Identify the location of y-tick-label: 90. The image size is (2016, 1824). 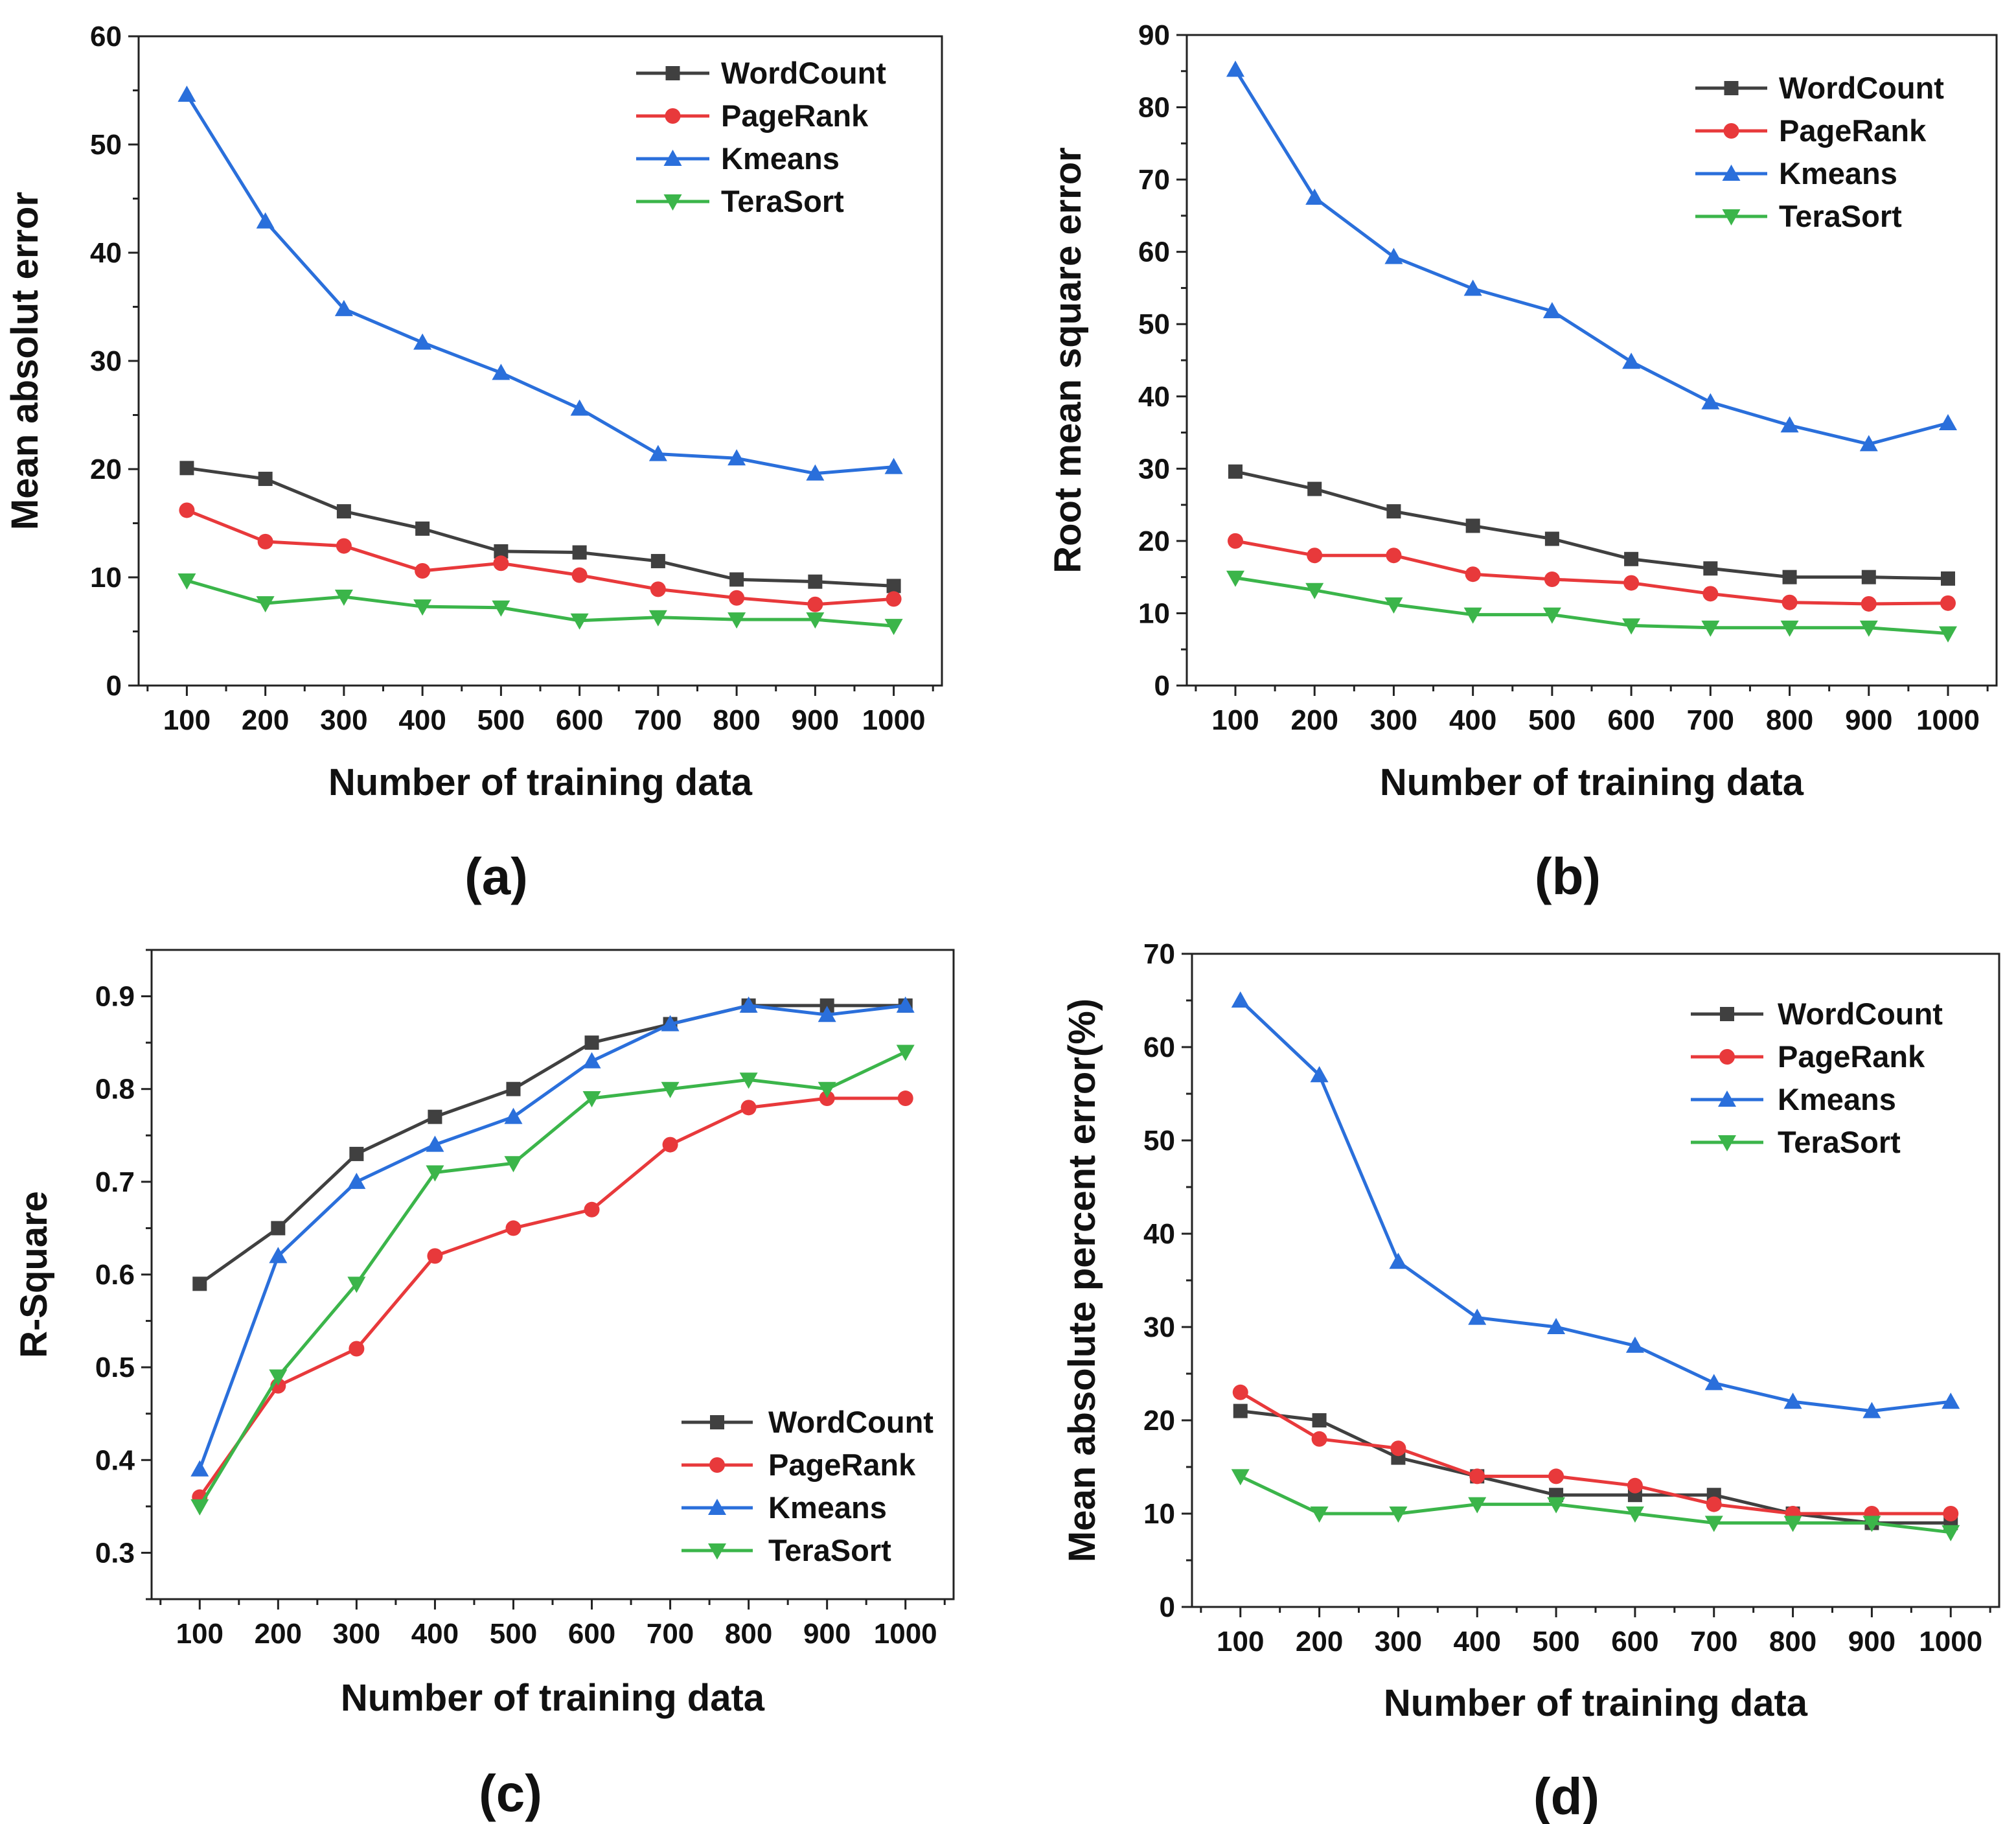
(1154, 35).